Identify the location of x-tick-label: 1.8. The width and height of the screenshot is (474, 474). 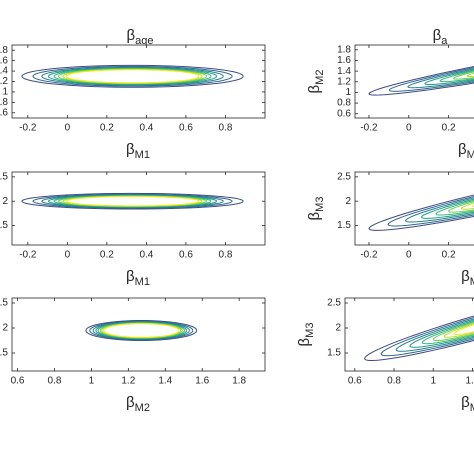
(239, 381).